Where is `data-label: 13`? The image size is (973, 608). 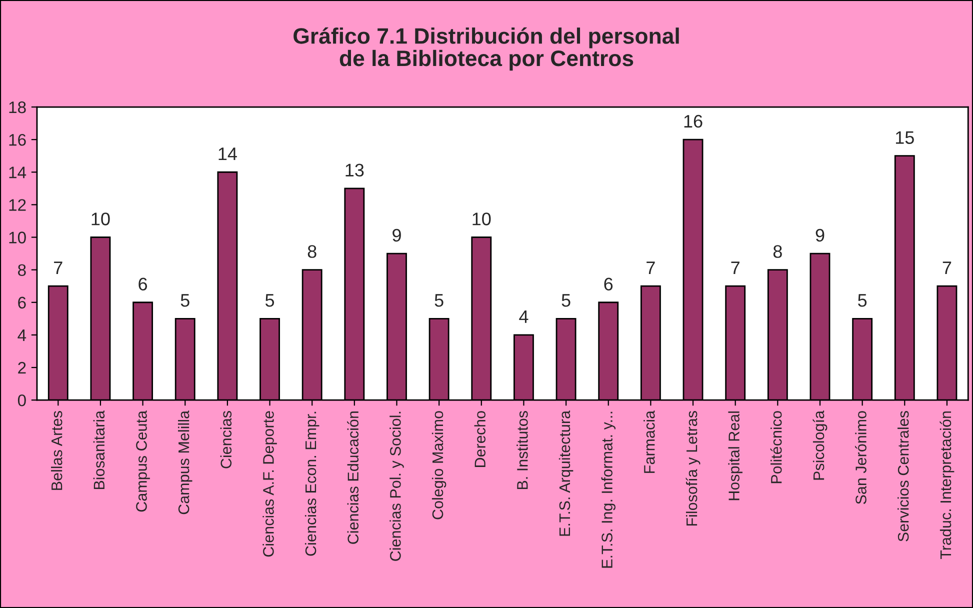 data-label: 13 is located at coordinates (355, 170).